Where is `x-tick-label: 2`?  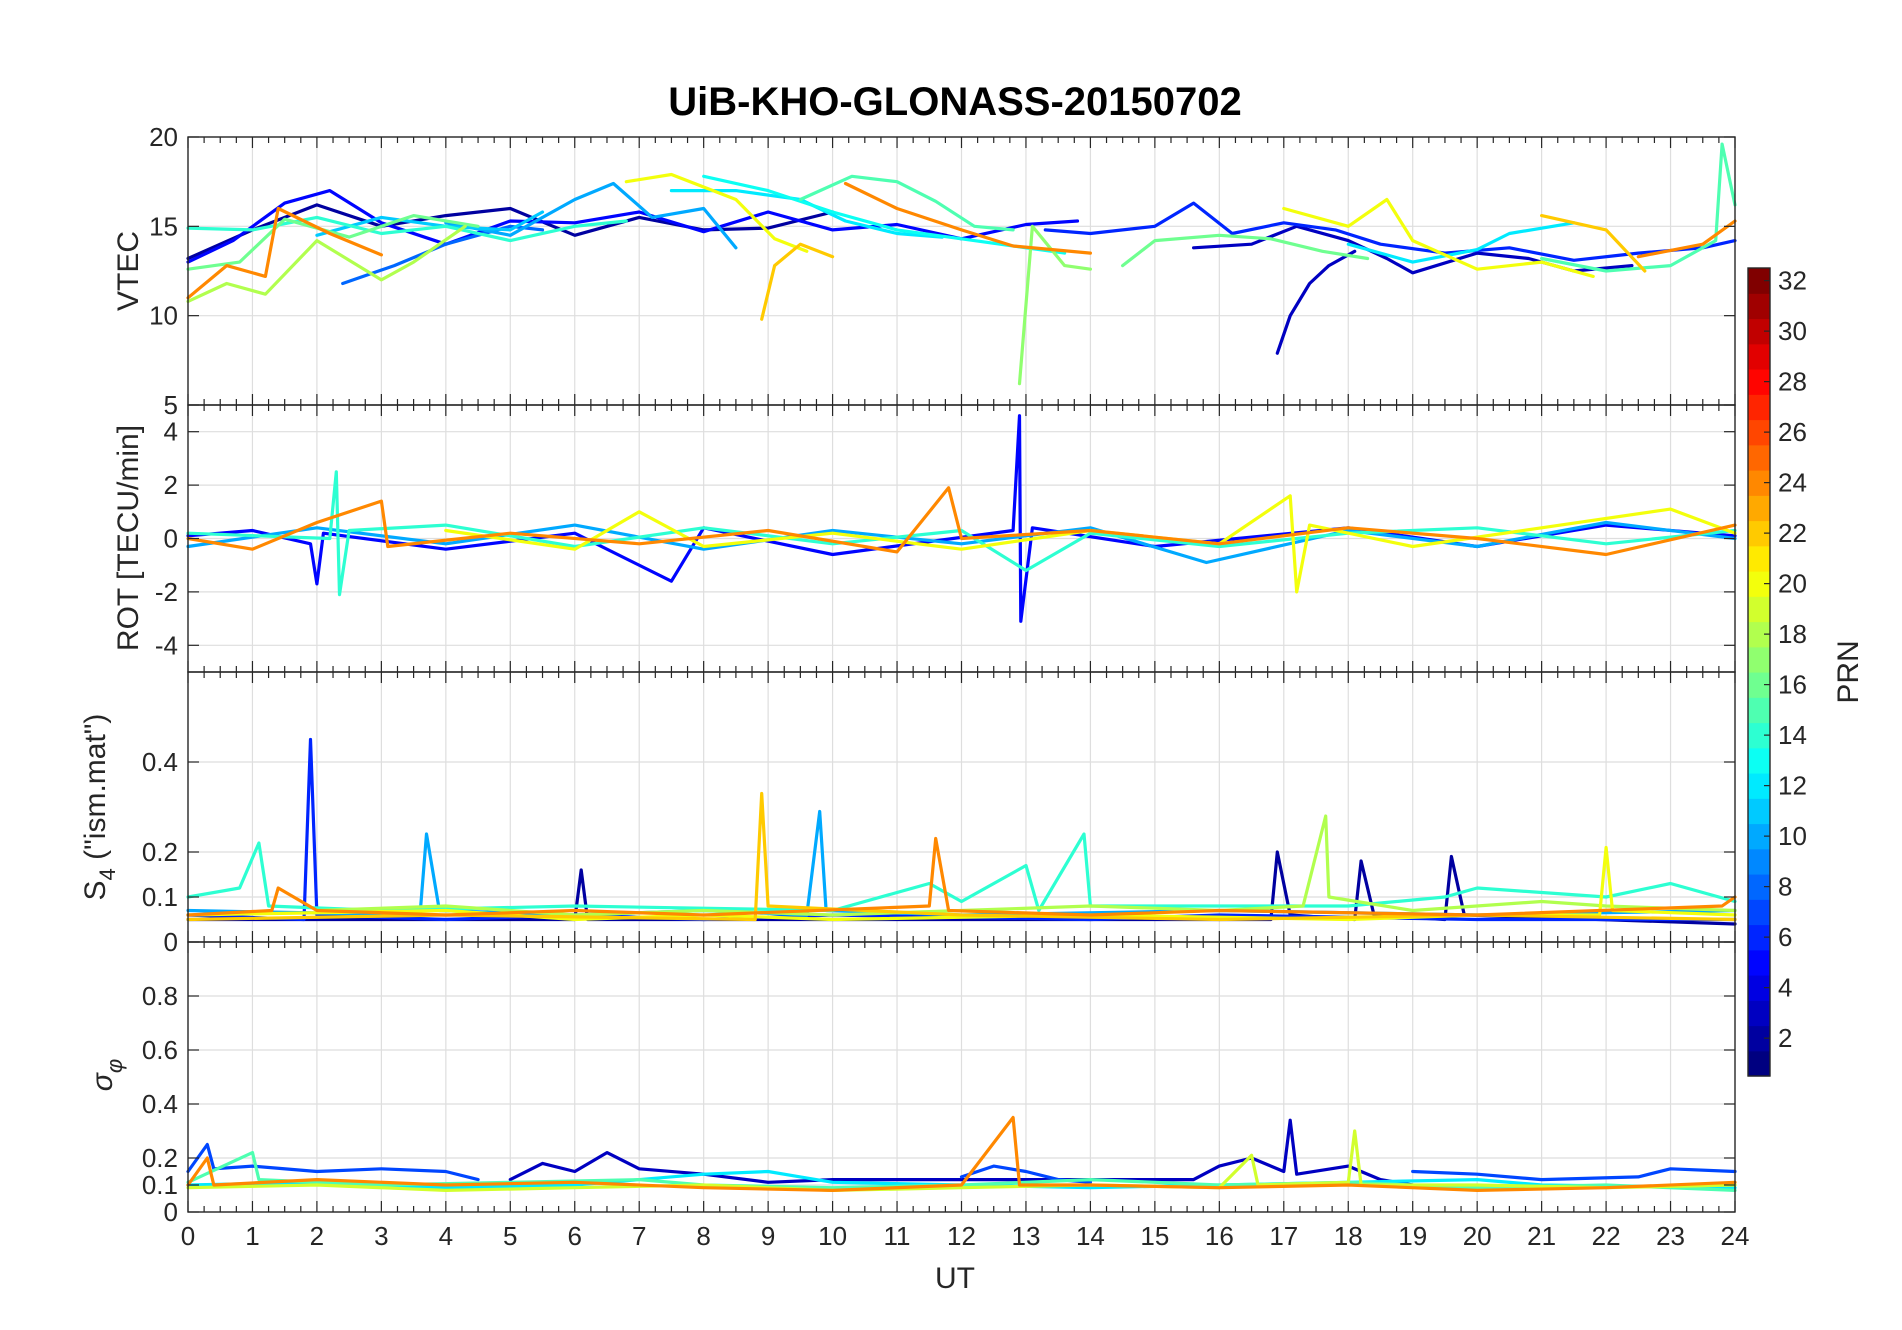
x-tick-label: 2 is located at coordinates (317, 1236).